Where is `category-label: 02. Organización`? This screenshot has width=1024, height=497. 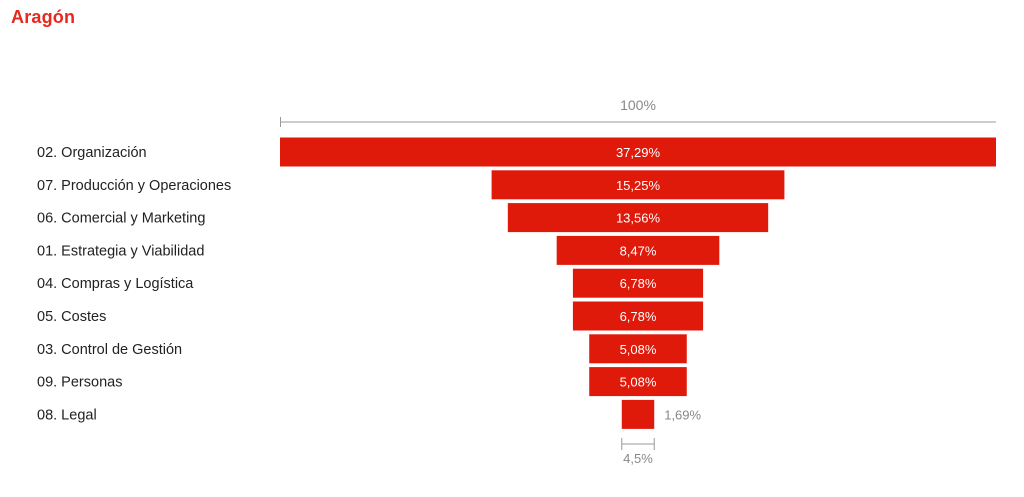
category-label: 02. Organización is located at coordinates (92, 153).